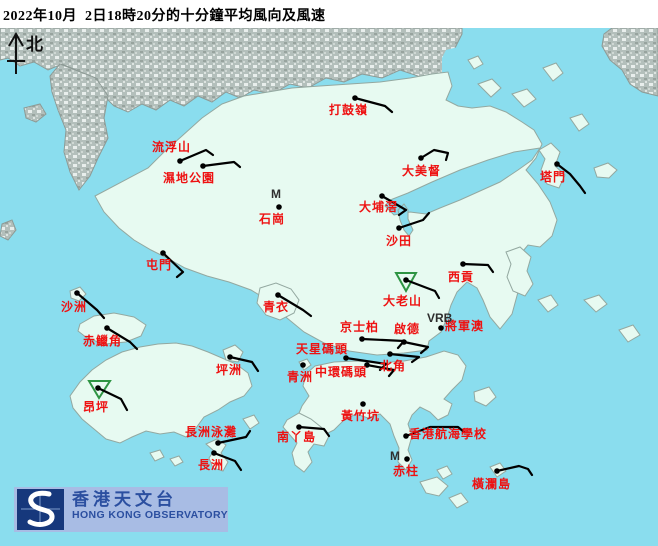 Image resolution: width=658 pixels, height=546 pixels. I want to click on station-label-hk-sea-school: 香港航海學校, so click(448, 434).